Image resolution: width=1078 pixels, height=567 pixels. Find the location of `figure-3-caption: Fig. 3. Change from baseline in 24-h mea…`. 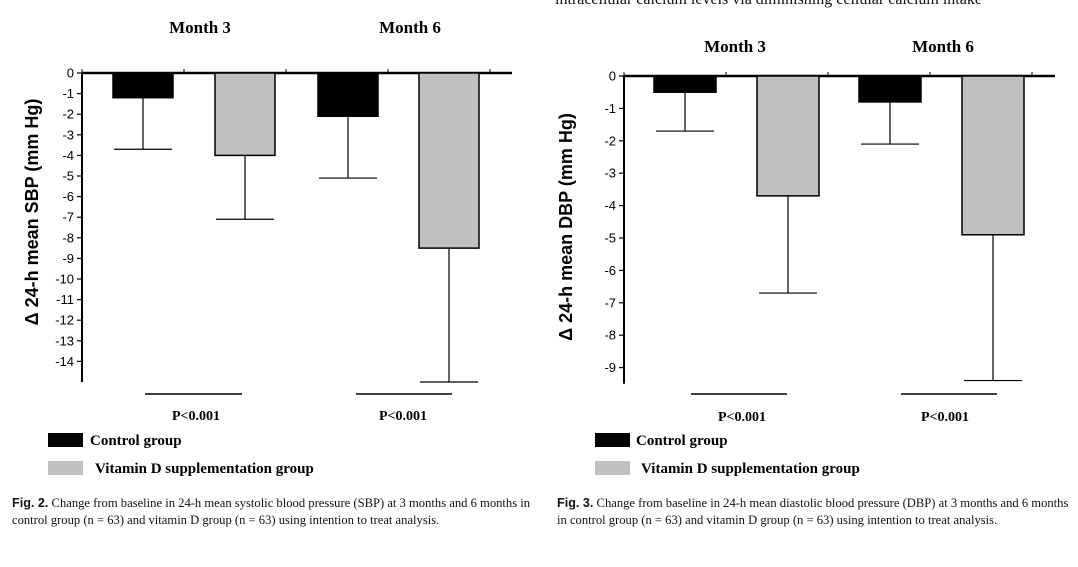

figure-3-caption: Fig. 3. Change from baseline in 24-h mea… is located at coordinates (814, 512).